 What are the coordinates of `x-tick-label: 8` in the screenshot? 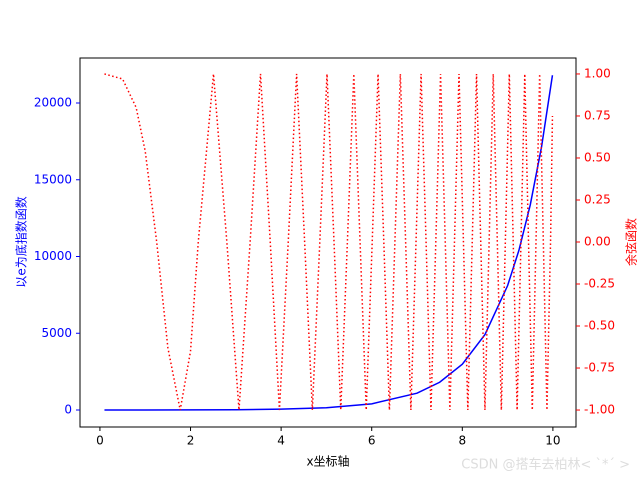 It's located at (462, 441).